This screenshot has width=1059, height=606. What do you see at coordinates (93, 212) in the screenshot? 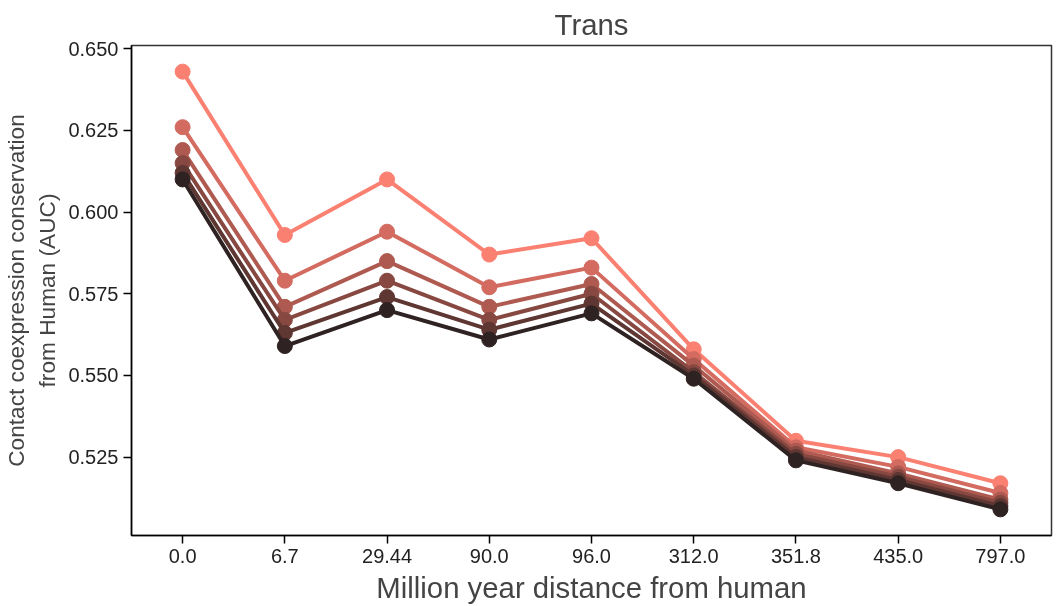
I see `y-tick-label: 0.600` at bounding box center [93, 212].